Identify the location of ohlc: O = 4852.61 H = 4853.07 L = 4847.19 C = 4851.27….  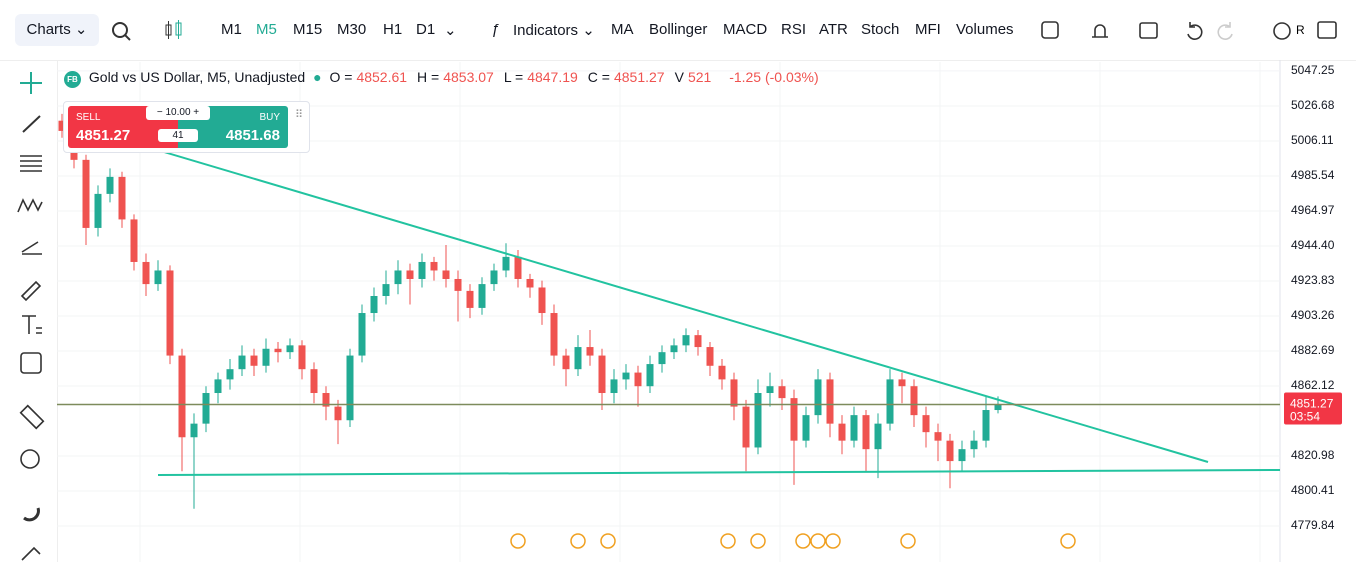
(525, 77).